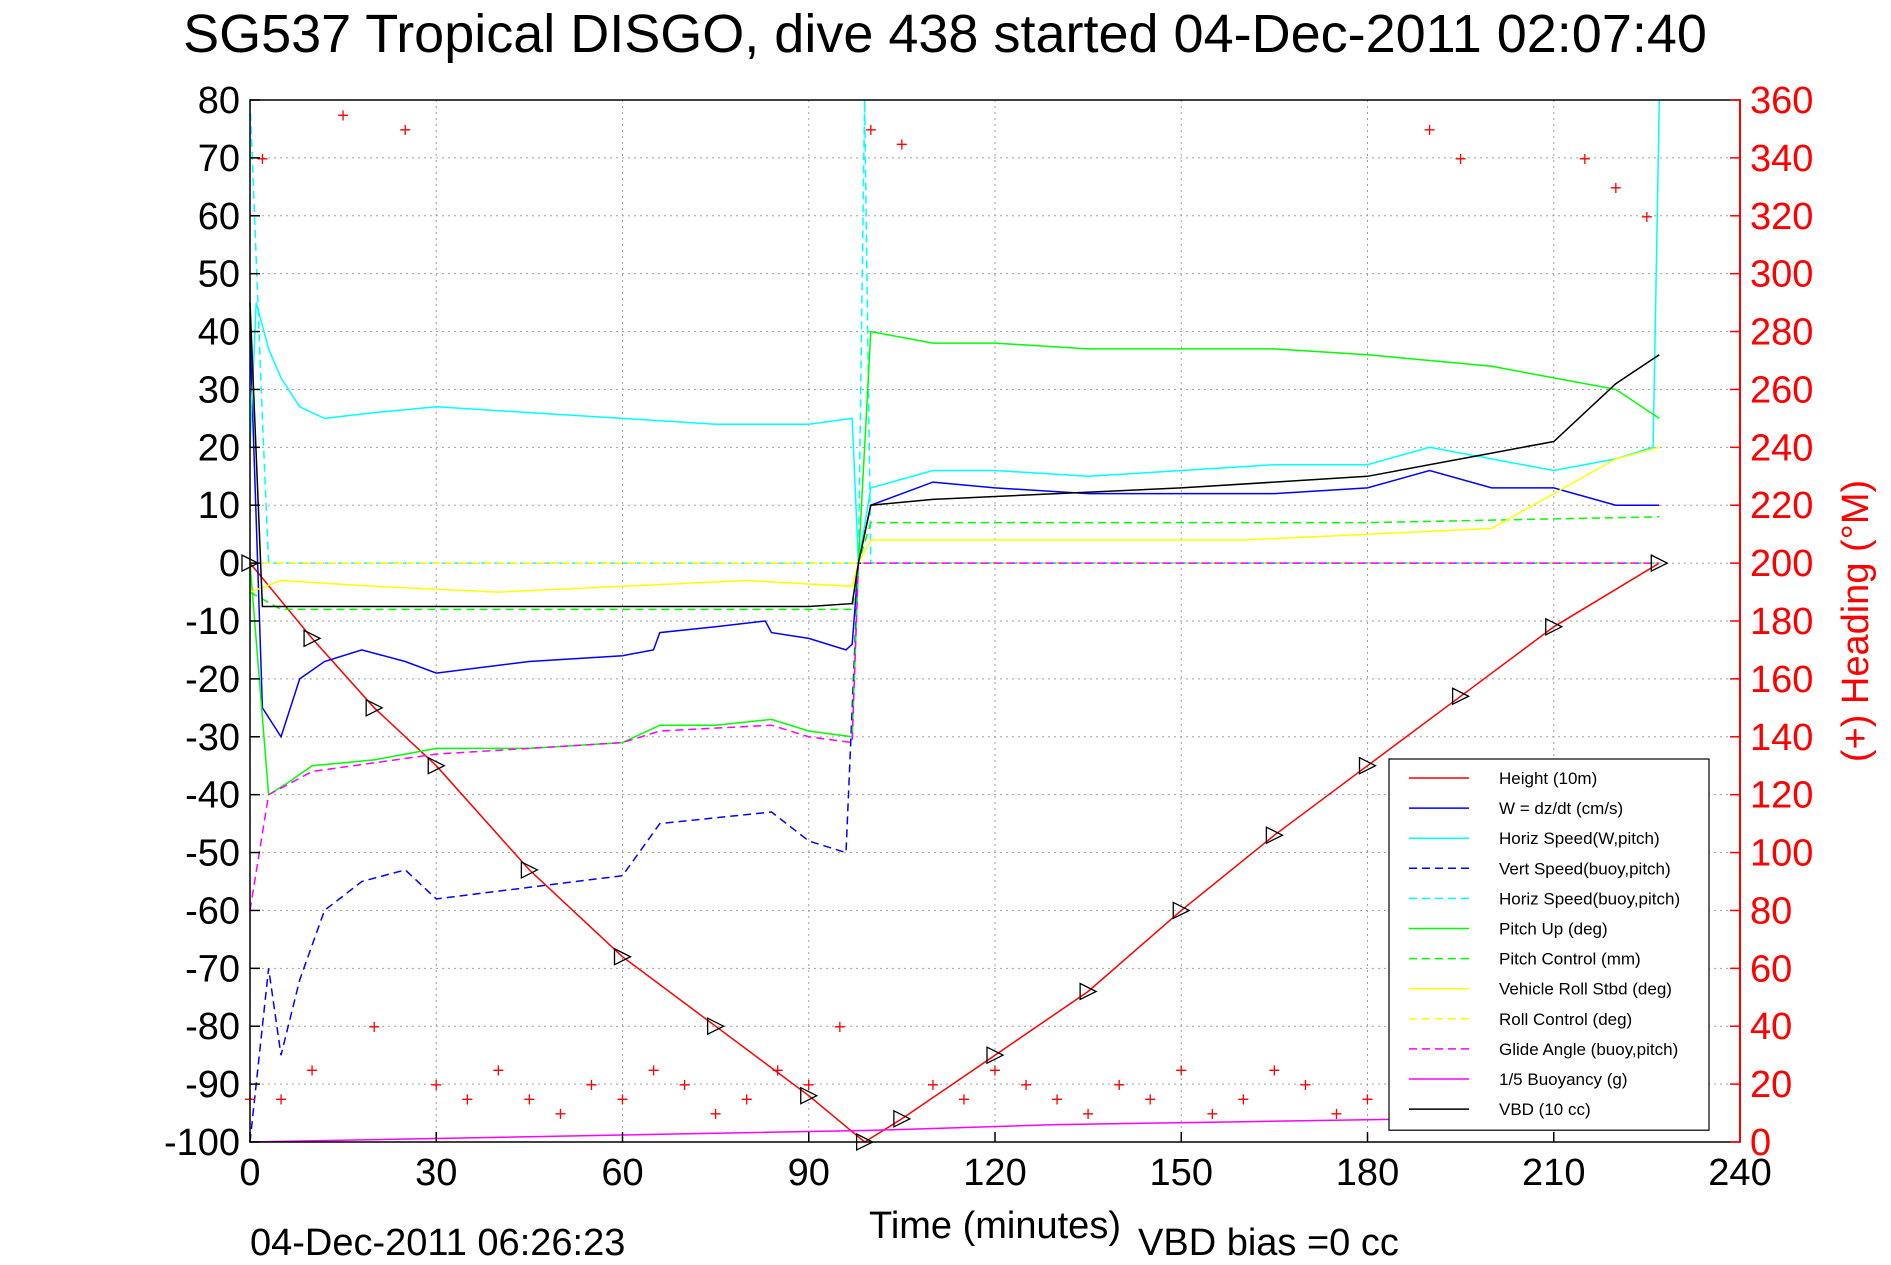 The image size is (1891, 1265). What do you see at coordinates (1856, 621) in the screenshot?
I see `y2-axis-label: (+) Heading (°M)` at bounding box center [1856, 621].